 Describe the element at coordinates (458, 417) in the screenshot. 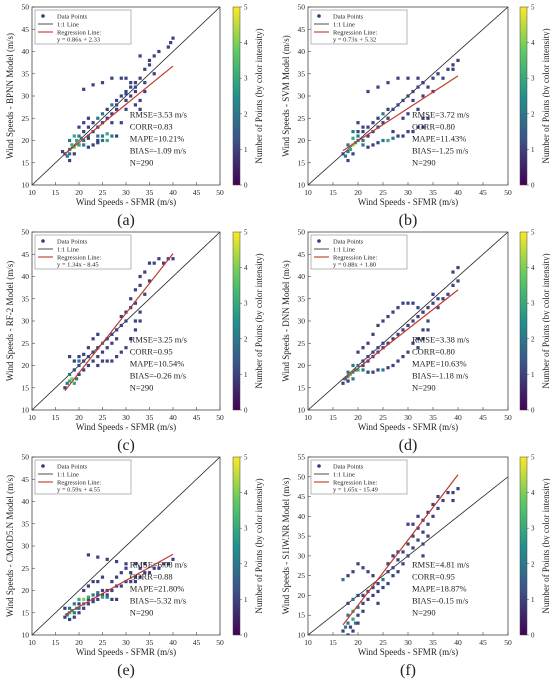

I see `x-tick-label: 40` at that location.